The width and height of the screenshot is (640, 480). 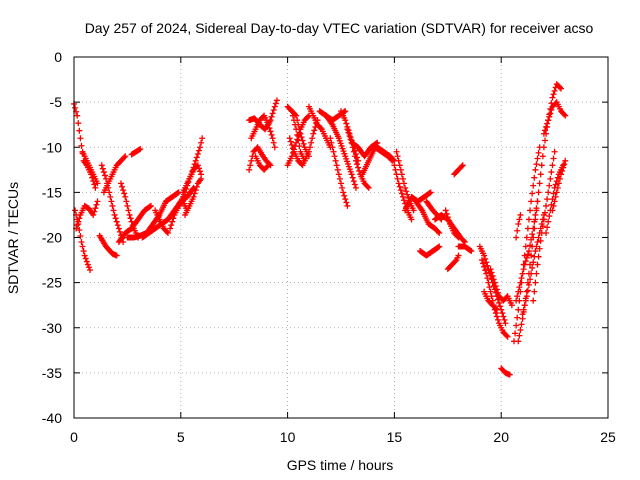 I want to click on y-tick-label: 0, so click(x=58, y=57).